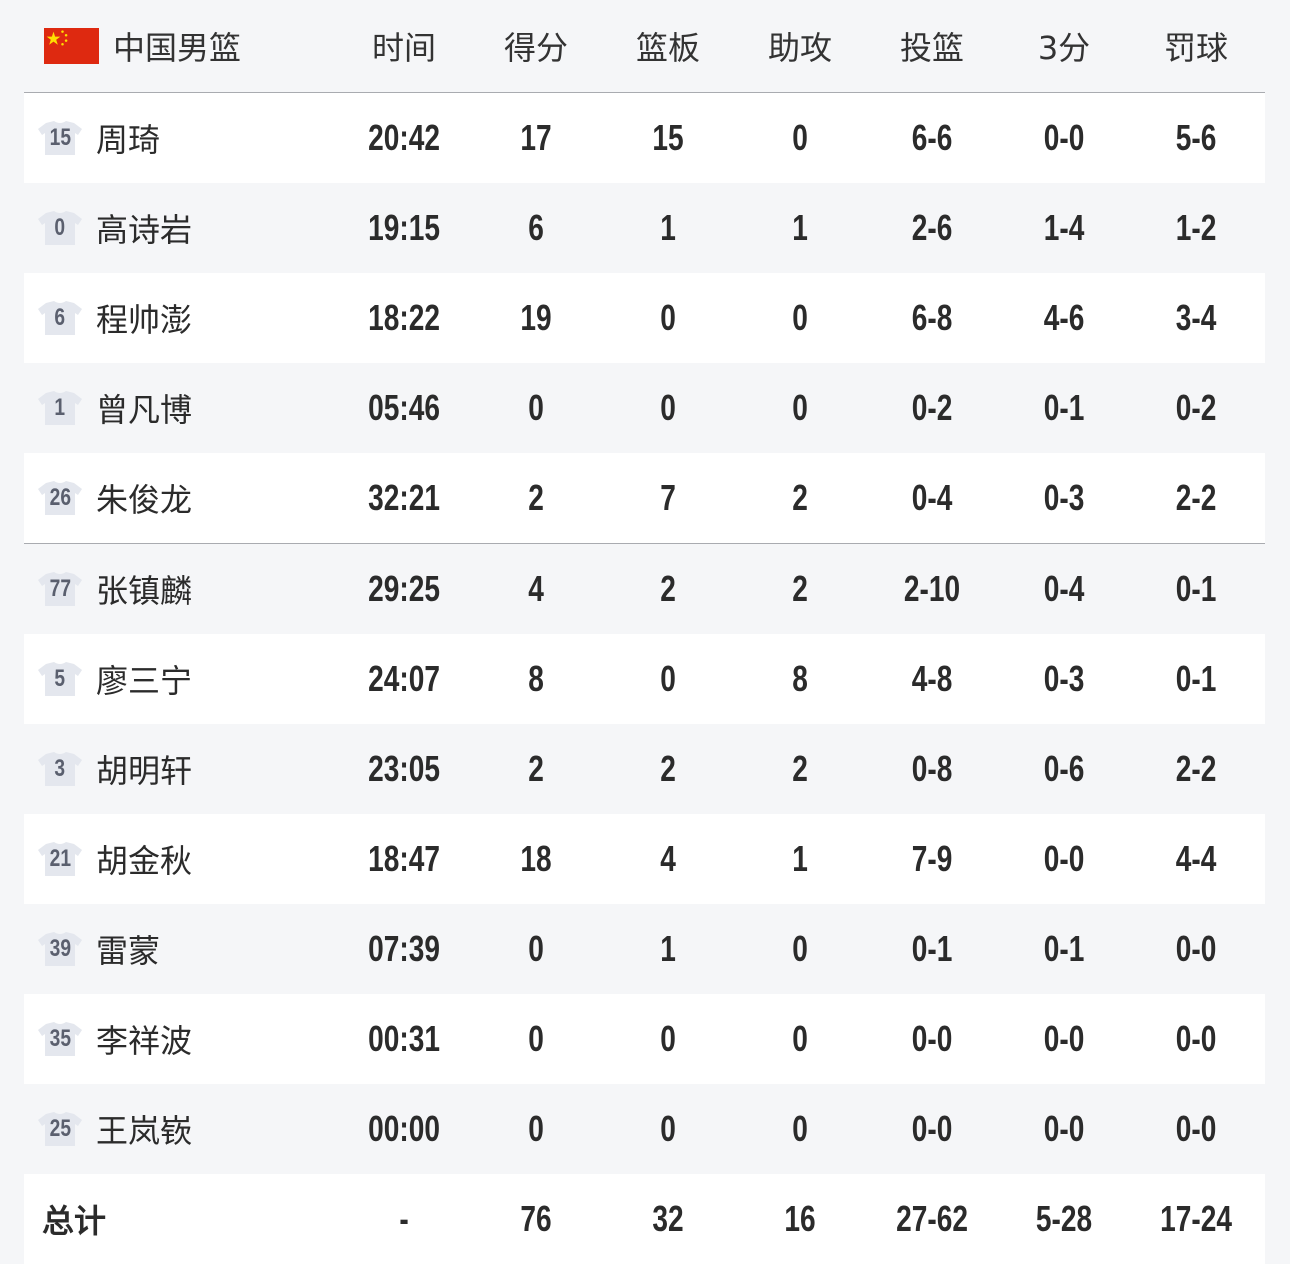  What do you see at coordinates (644, 408) in the screenshot?
I see `player-row: 1 曾凡博 05:46 0 0 0 0-2 0-1 0-2` at bounding box center [644, 408].